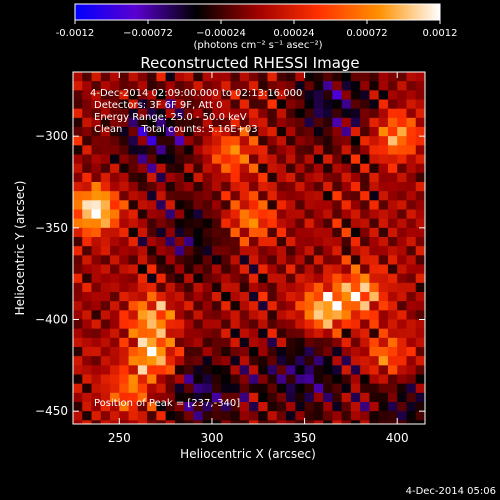  Describe the element at coordinates (366, 33) in the screenshot. I see `colorbar-tick-label-4: 0.00072` at that location.